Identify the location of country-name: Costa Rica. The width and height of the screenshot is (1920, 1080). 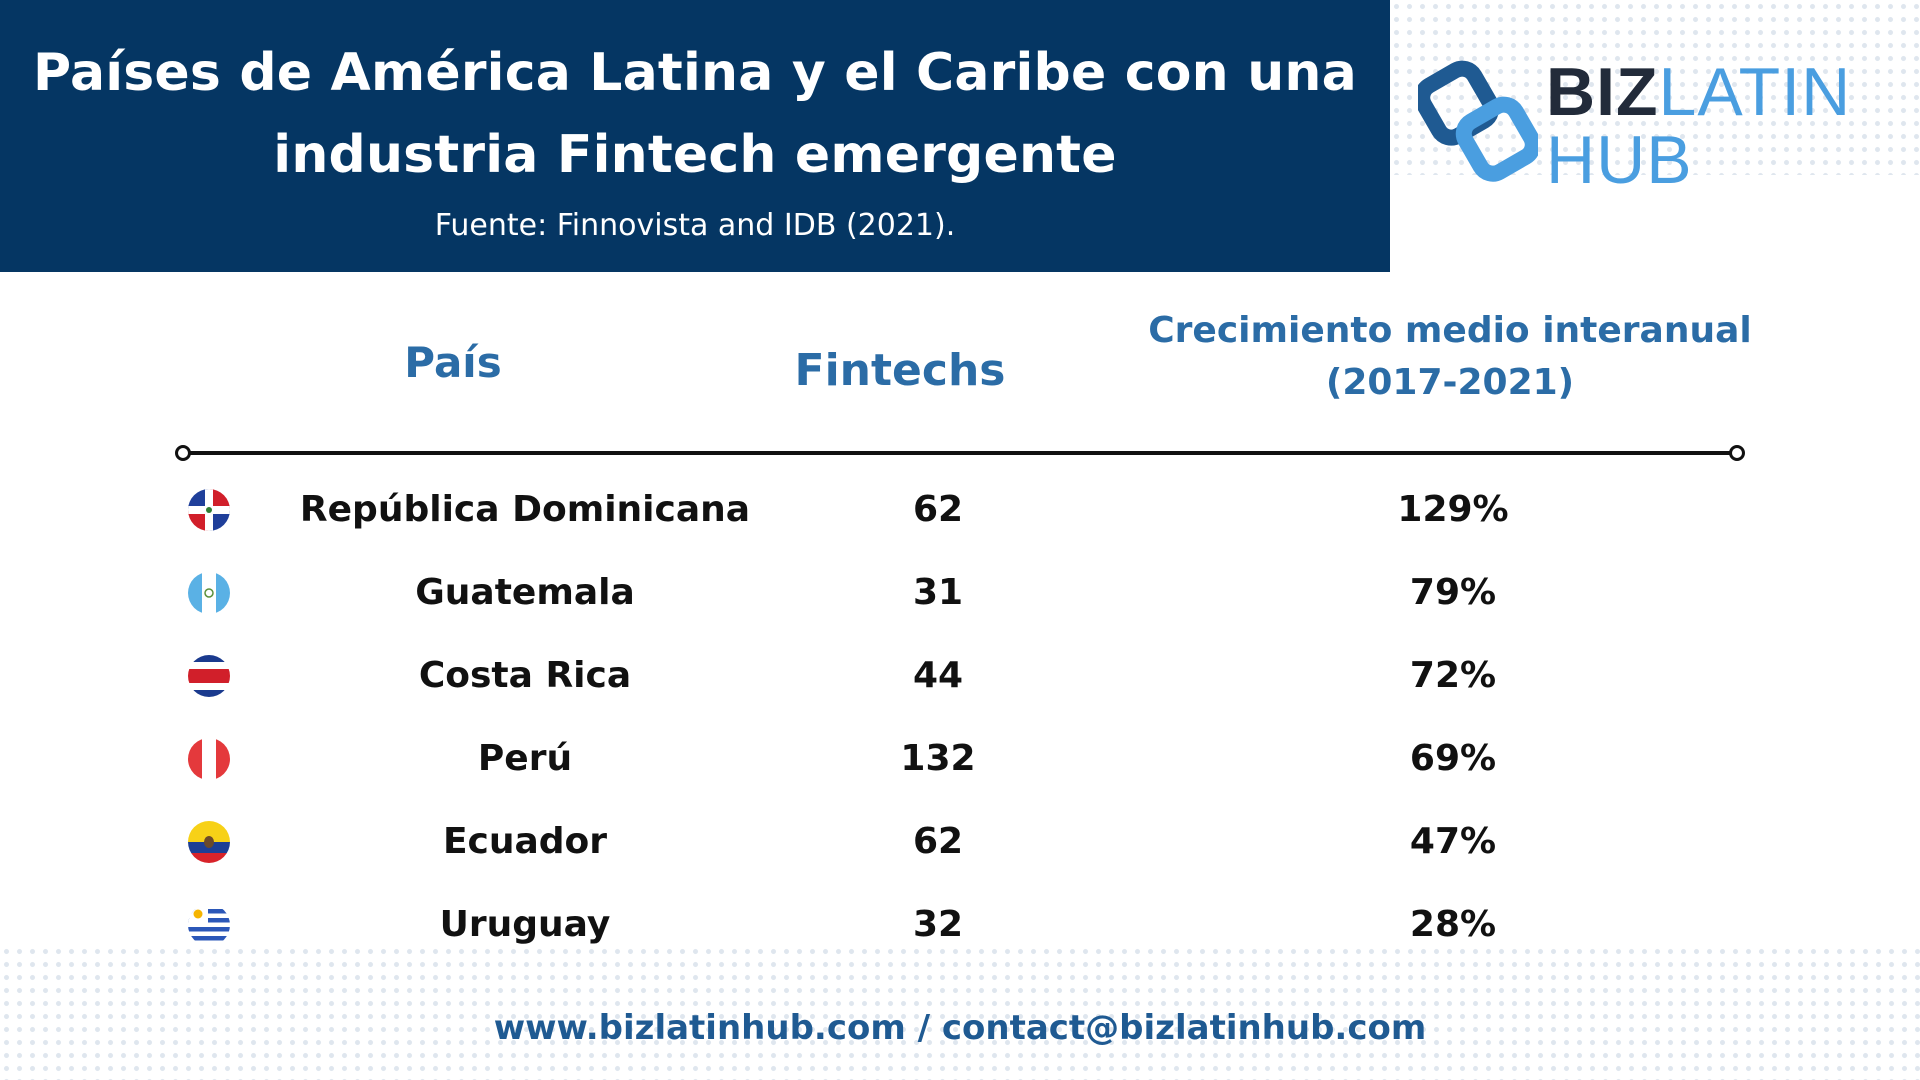
(525, 675).